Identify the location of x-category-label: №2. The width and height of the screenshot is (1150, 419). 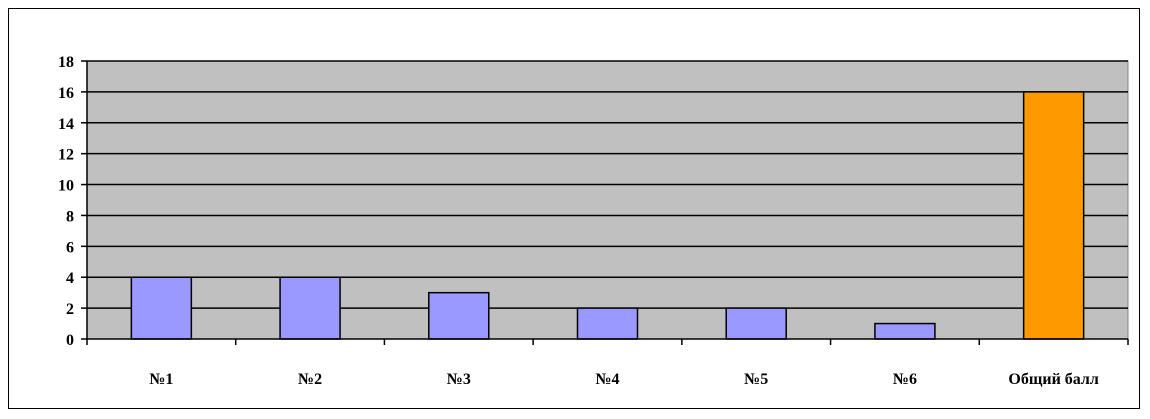
(310, 379).